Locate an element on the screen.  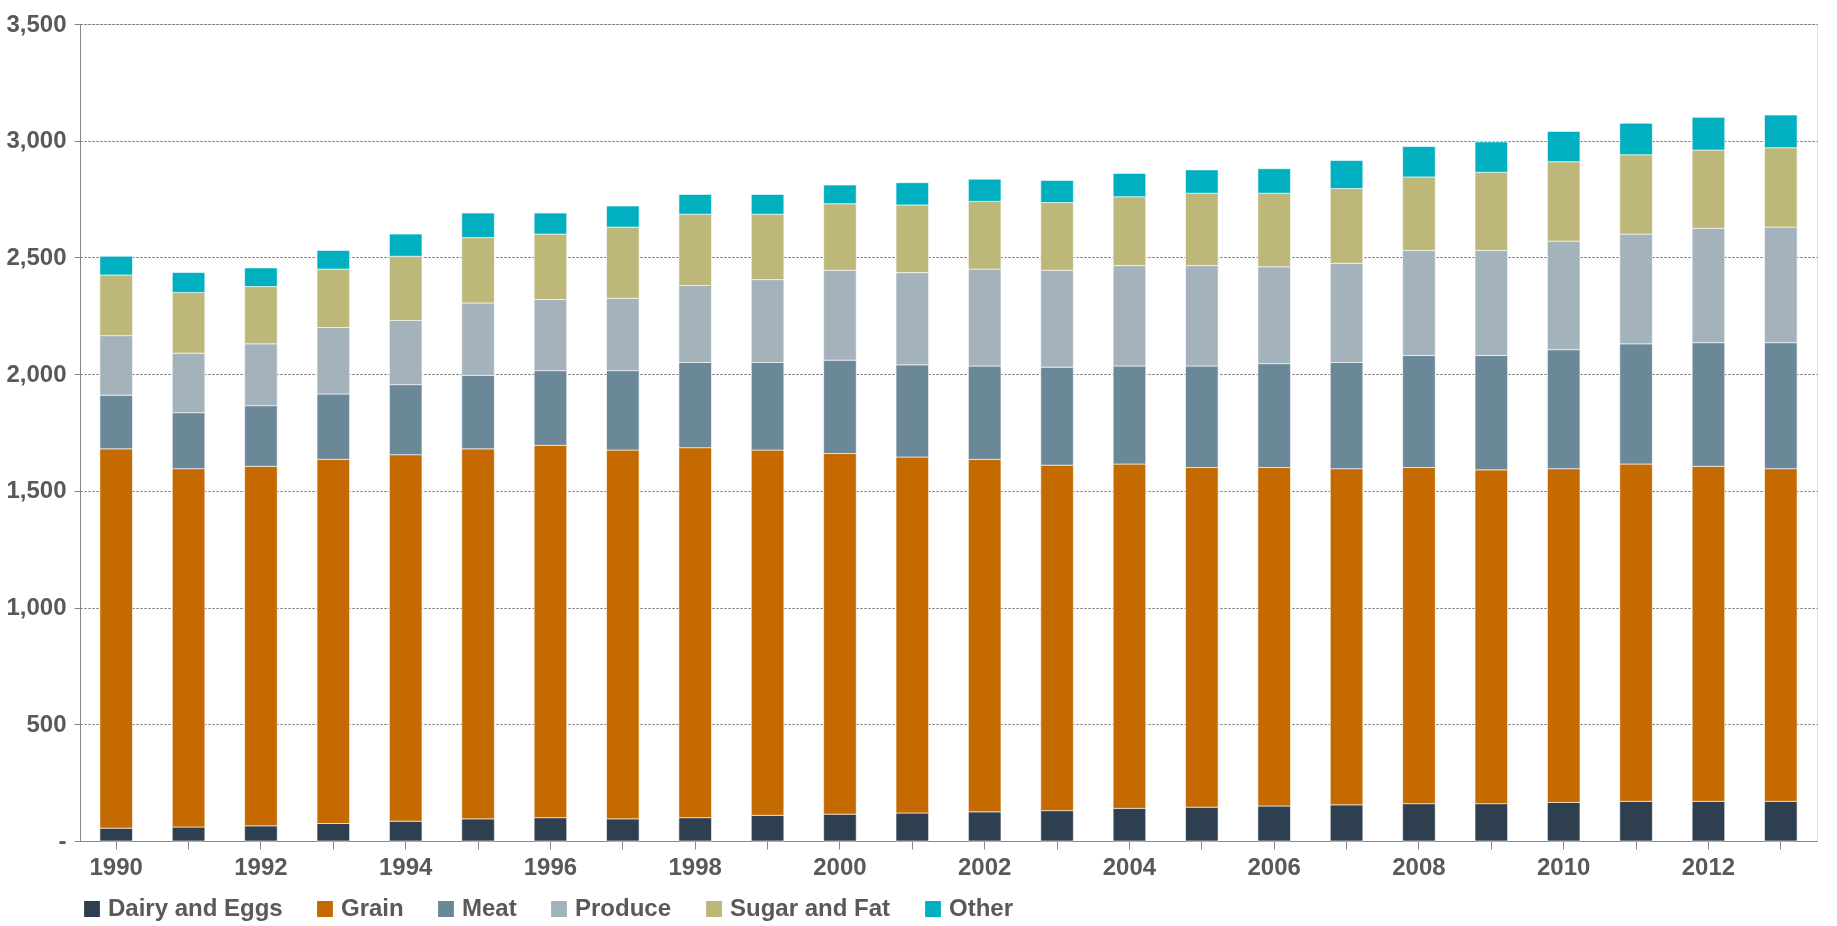
x-tick-label: 1992 is located at coordinates (261, 866).